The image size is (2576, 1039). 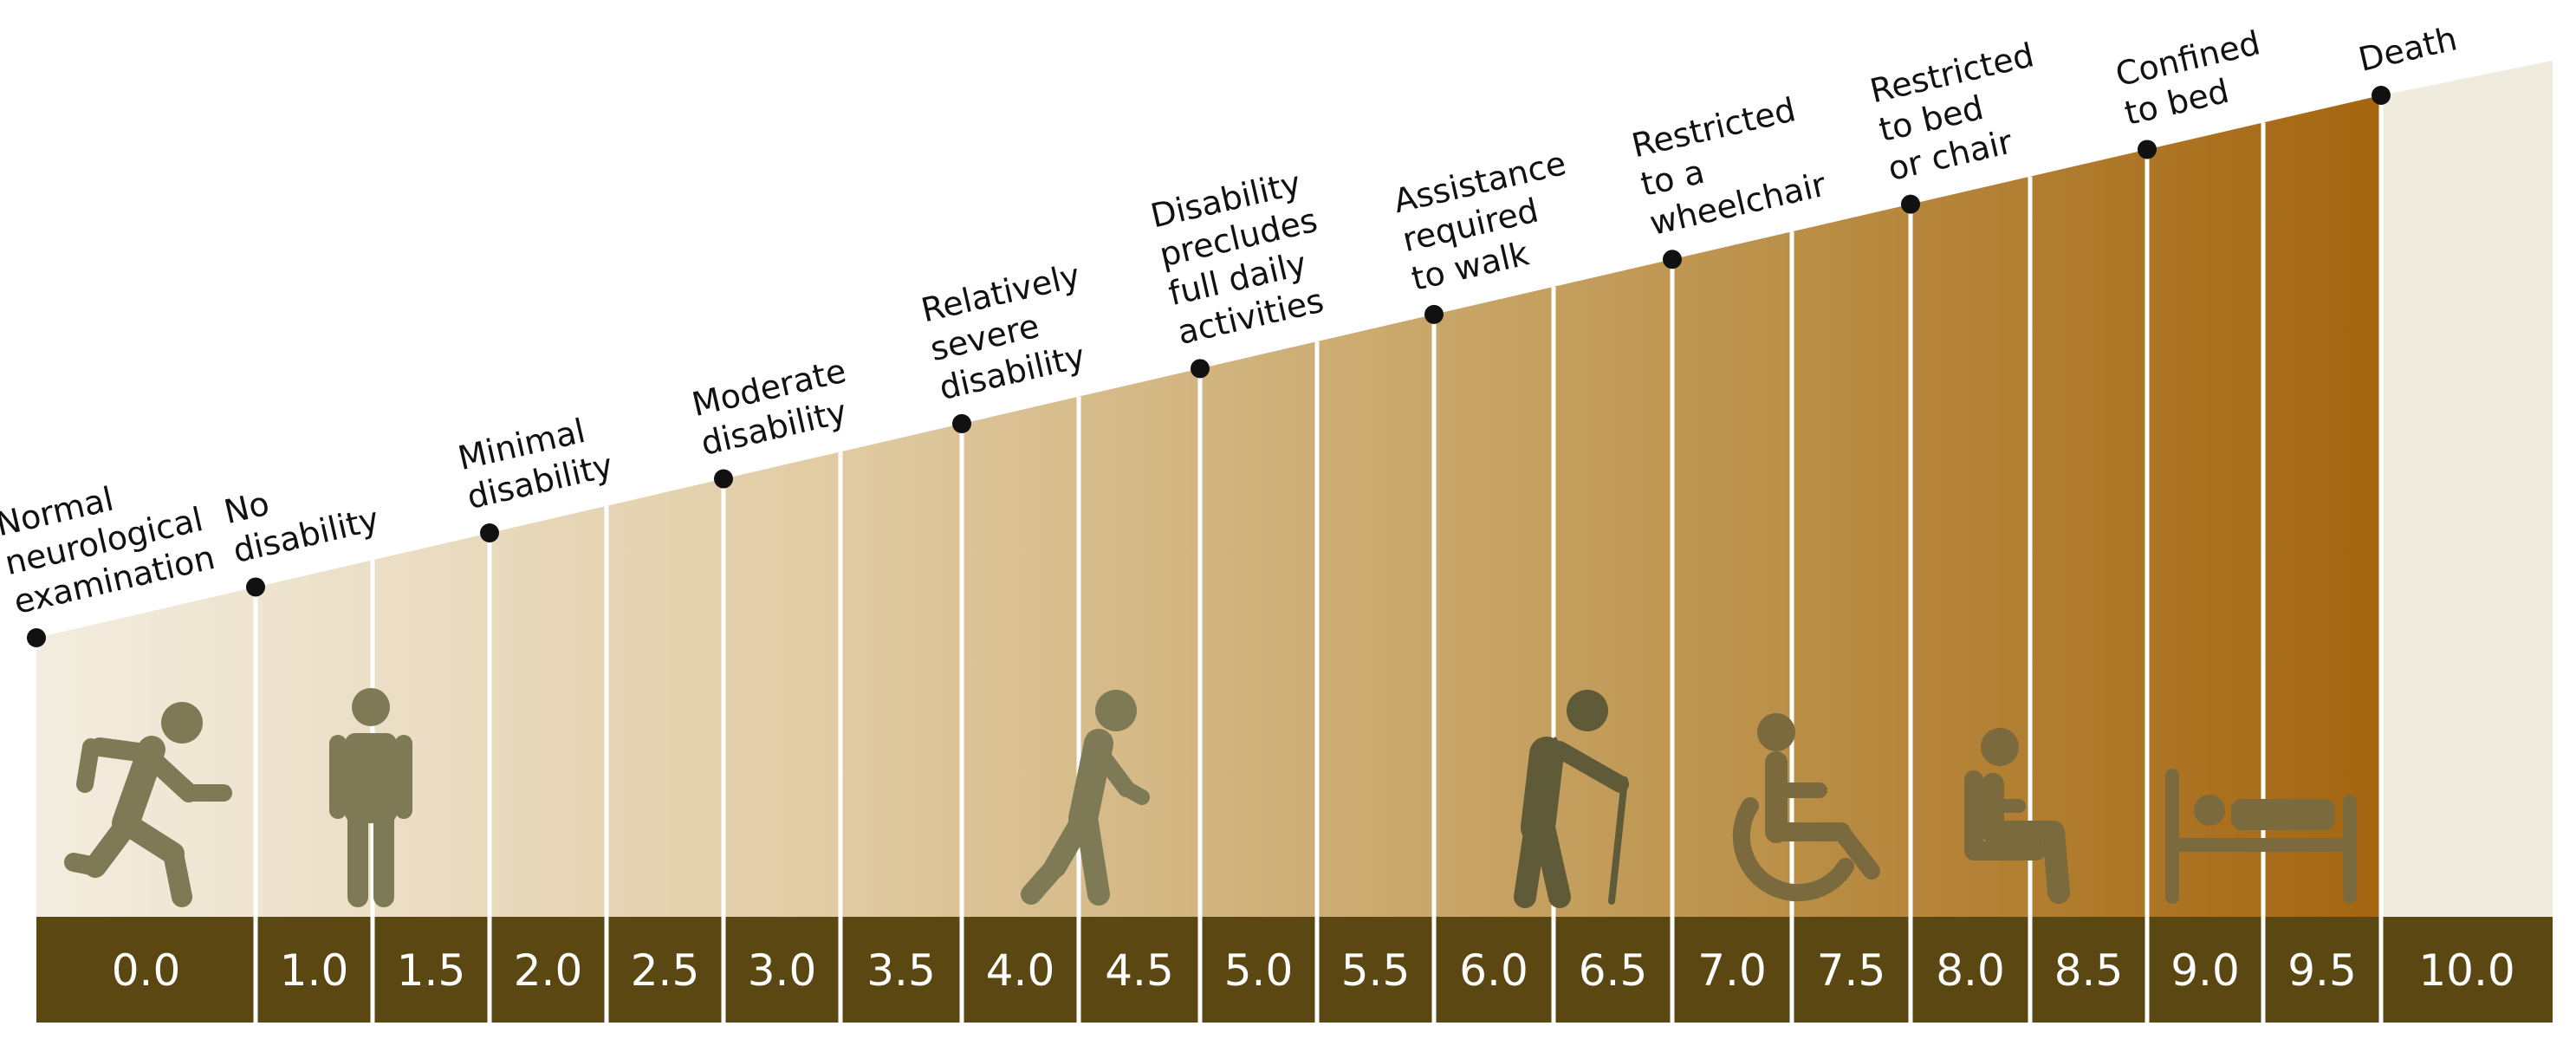 What do you see at coordinates (146, 971) in the screenshot?
I see `score-label: 0.0` at bounding box center [146, 971].